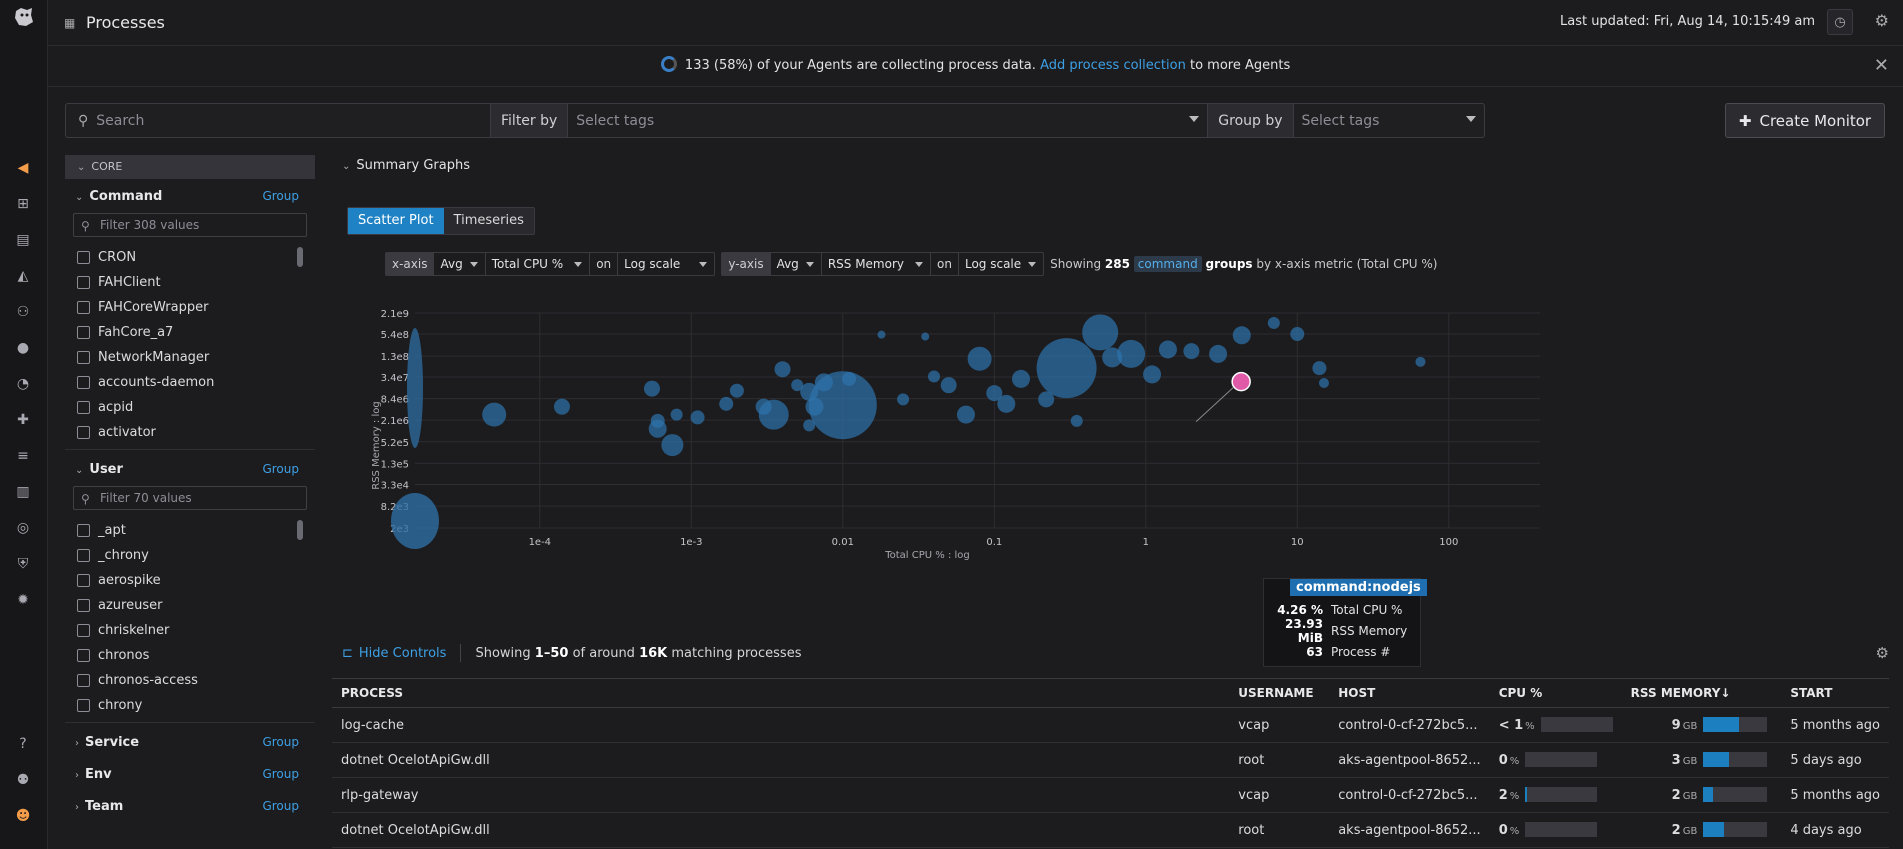 Image resolution: width=1903 pixels, height=849 pixels. I want to click on table-settings-gear-icon: ⚙, so click(1882, 653).